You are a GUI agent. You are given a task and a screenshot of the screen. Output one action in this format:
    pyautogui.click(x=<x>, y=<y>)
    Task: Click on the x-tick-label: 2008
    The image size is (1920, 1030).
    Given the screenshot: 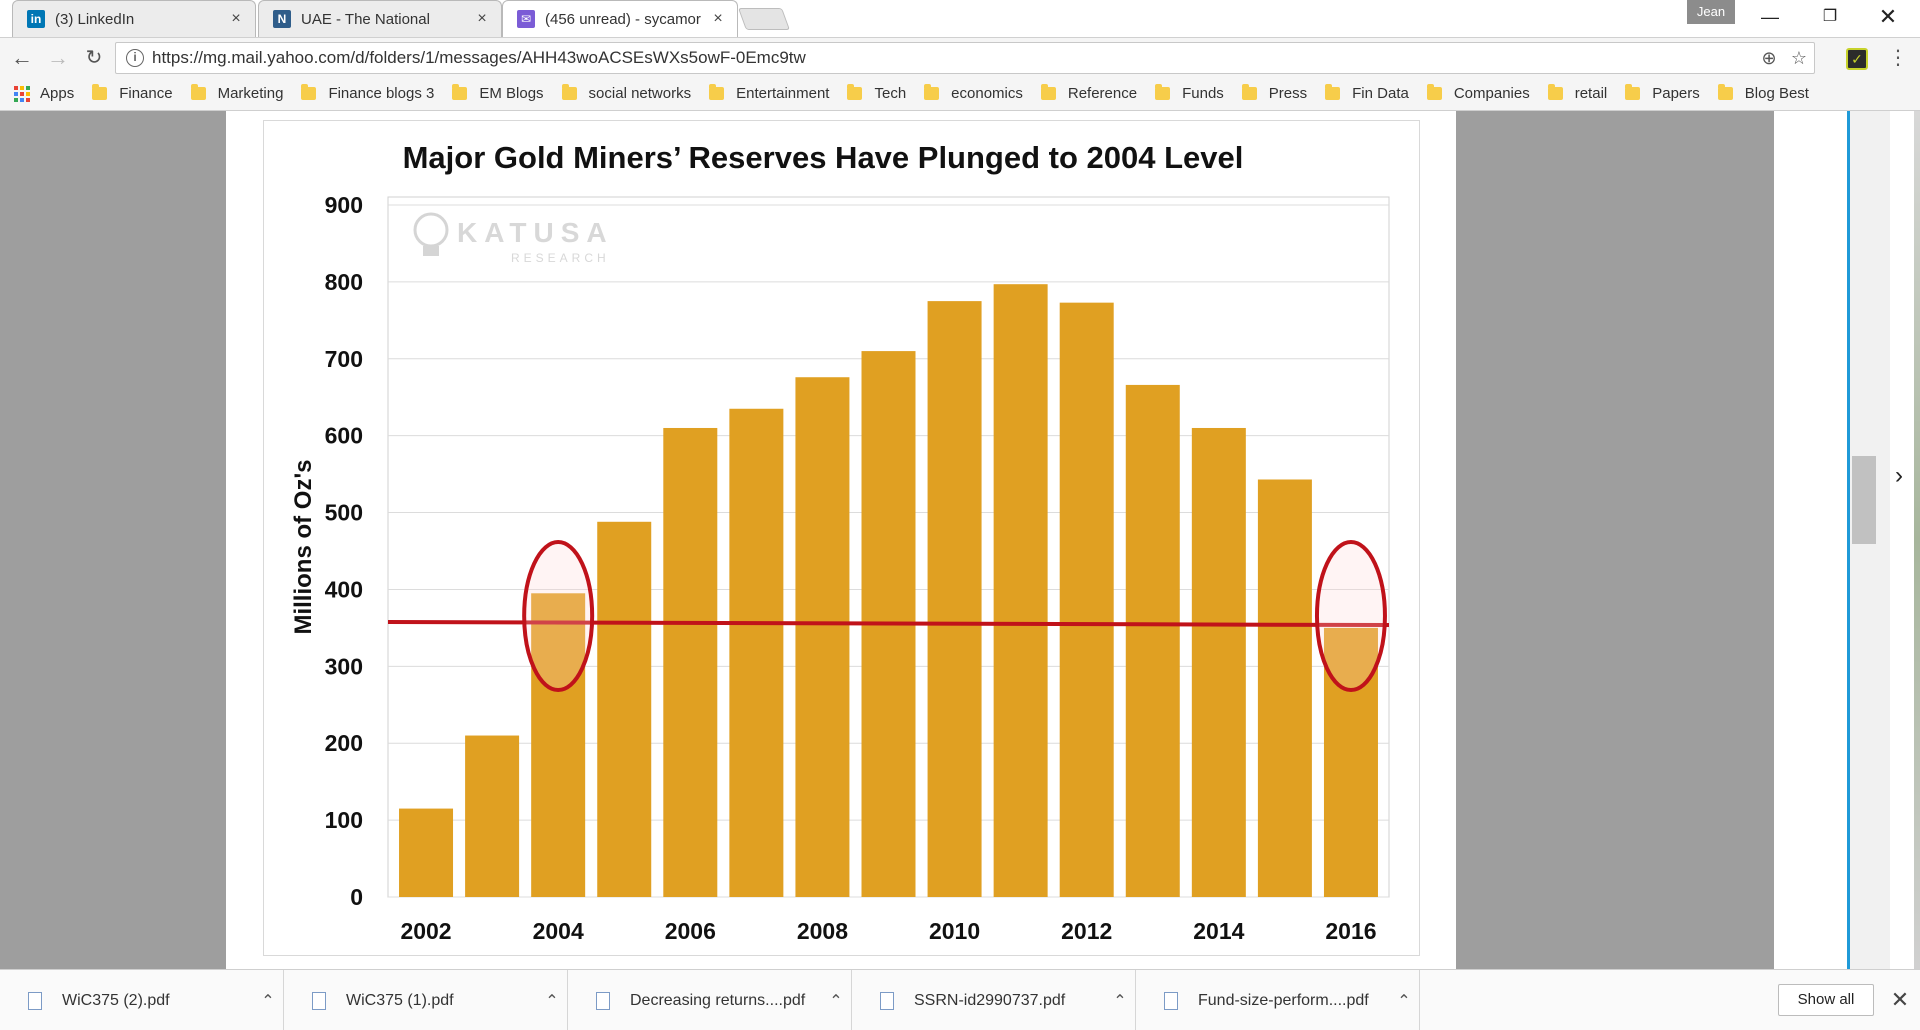 What is the action you would take?
    pyautogui.click(x=822, y=931)
    